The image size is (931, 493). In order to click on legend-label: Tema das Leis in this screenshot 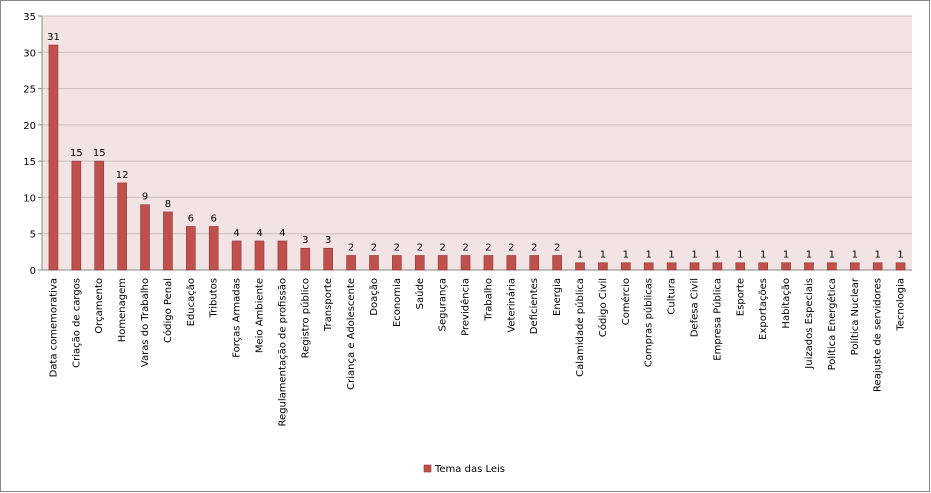, I will do `click(469, 469)`.